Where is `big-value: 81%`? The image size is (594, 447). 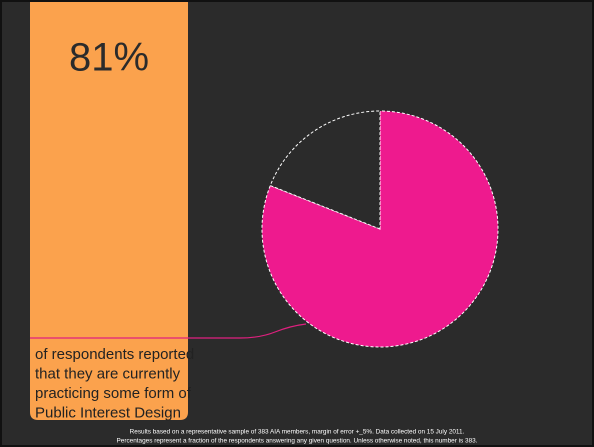
big-value: 81% is located at coordinates (109, 58).